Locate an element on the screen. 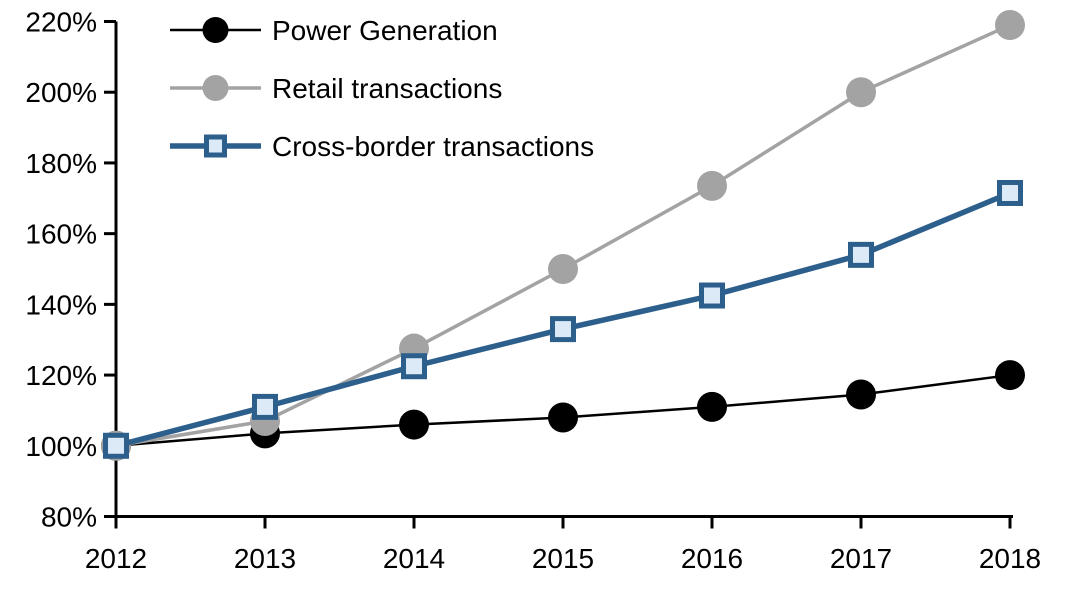 This screenshot has width=1076, height=590. legend-item-cross-border-transactions: Cross-border transactions is located at coordinates (382, 146).